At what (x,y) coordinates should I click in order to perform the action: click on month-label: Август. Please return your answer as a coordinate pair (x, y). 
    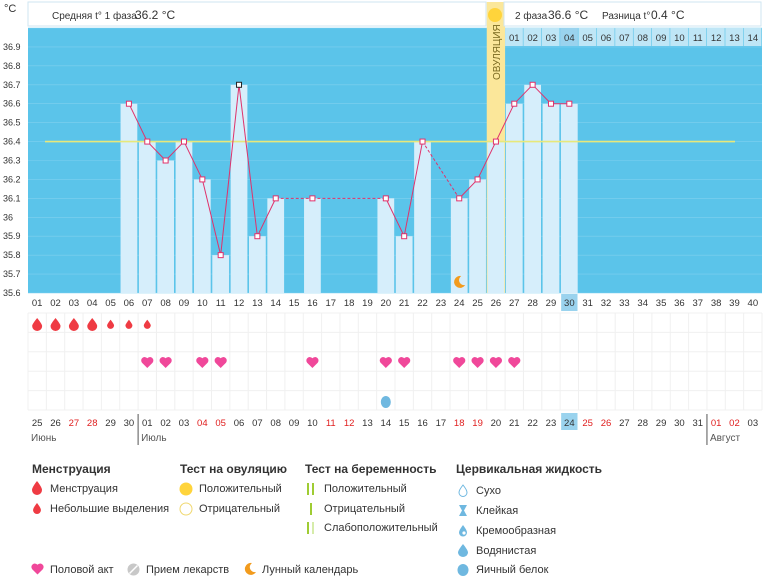
    Looking at the image, I should click on (725, 438).